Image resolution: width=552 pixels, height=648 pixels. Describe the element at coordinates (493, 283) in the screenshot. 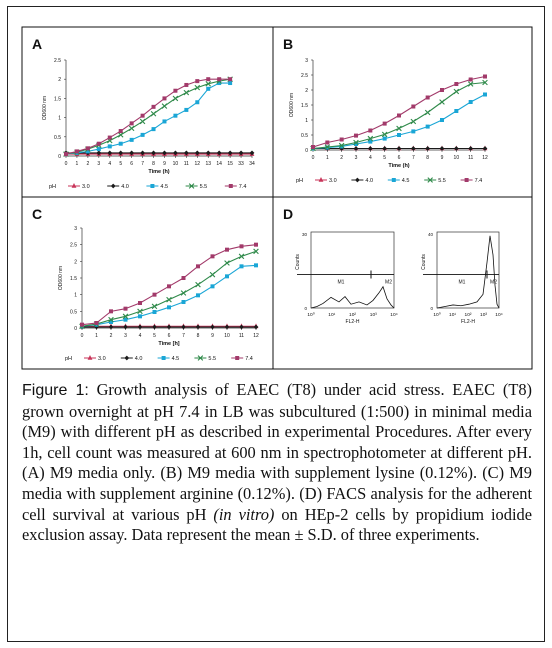

I see `gate-label-m2: M2` at that location.